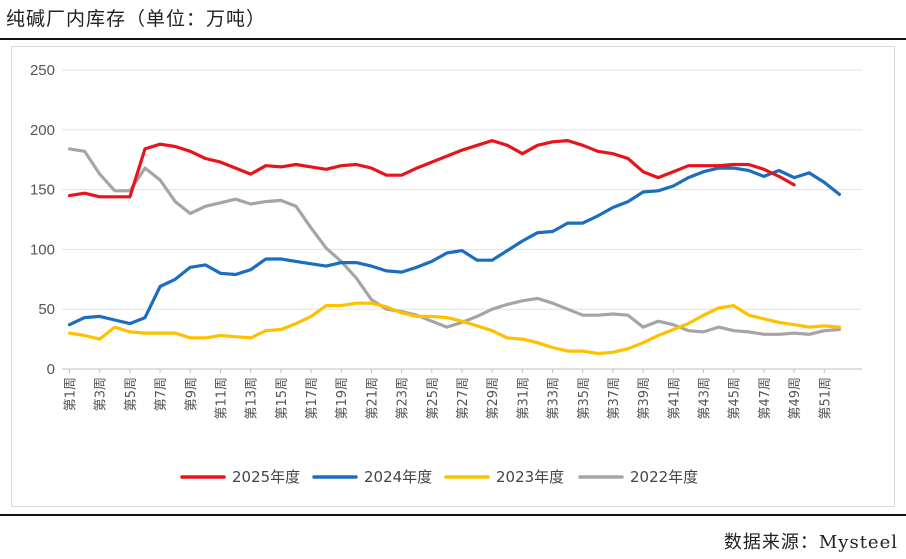 The width and height of the screenshot is (906, 559). I want to click on x-tick-label: 第49周, so click(795, 398).